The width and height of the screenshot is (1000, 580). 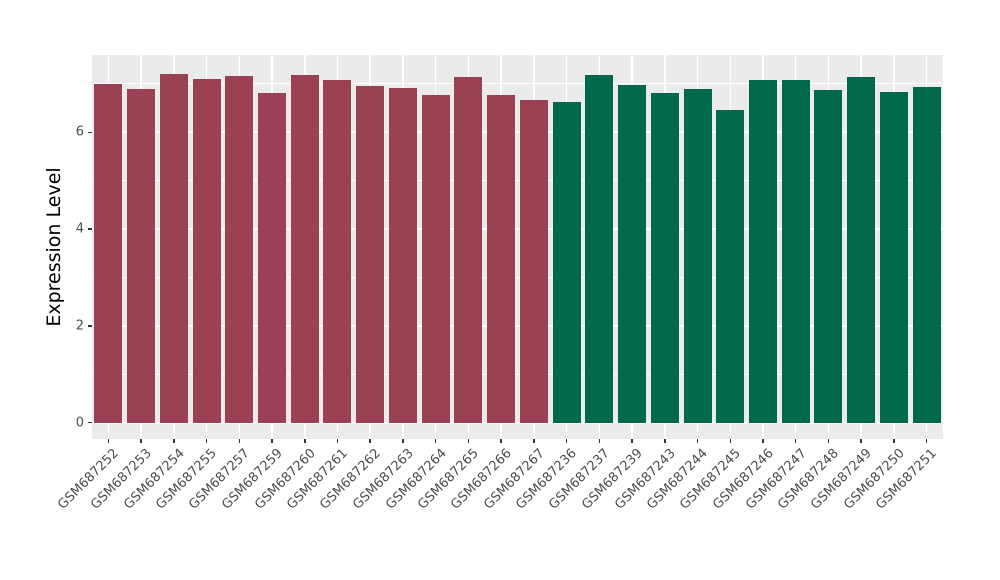 What do you see at coordinates (763, 441) in the screenshot?
I see `x-tick-mark-GSM687246` at bounding box center [763, 441].